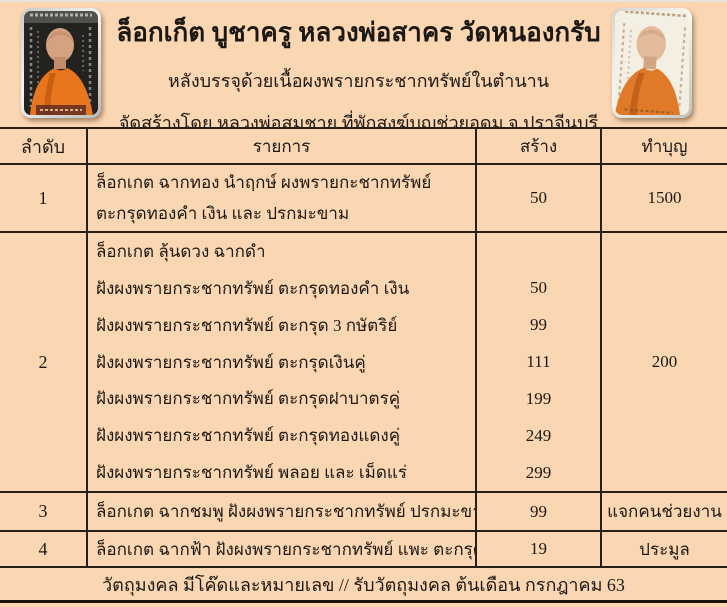  Describe the element at coordinates (539, 511) in the screenshot. I see `row-made-count: 99` at that location.